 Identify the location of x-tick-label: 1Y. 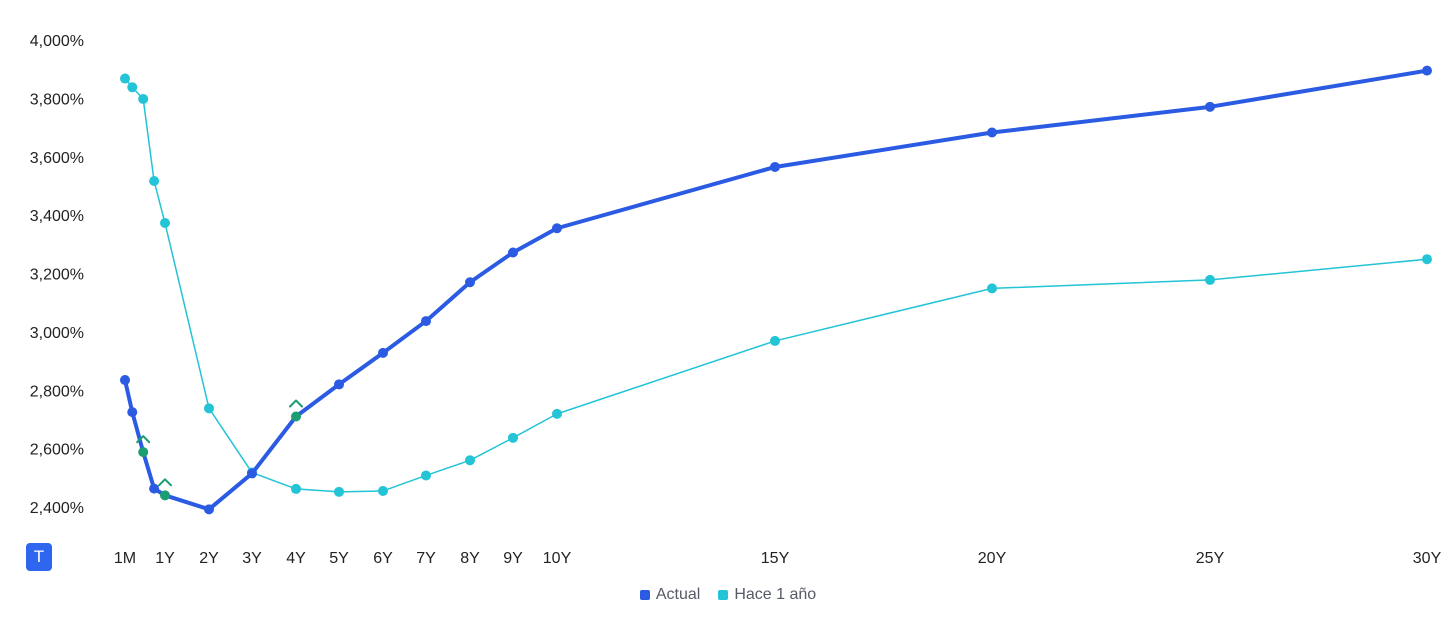
(165, 558).